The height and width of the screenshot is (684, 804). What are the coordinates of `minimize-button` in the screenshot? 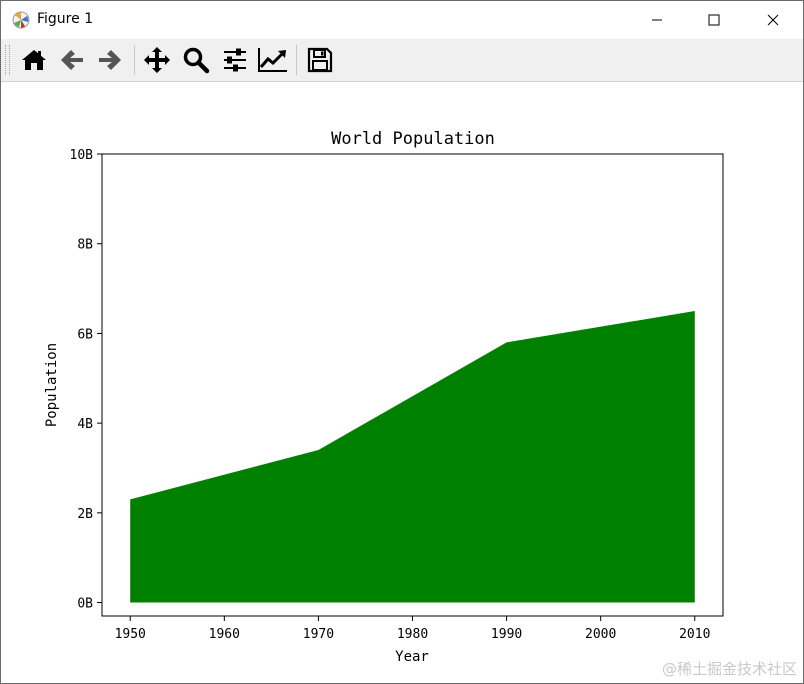 It's located at (657, 20).